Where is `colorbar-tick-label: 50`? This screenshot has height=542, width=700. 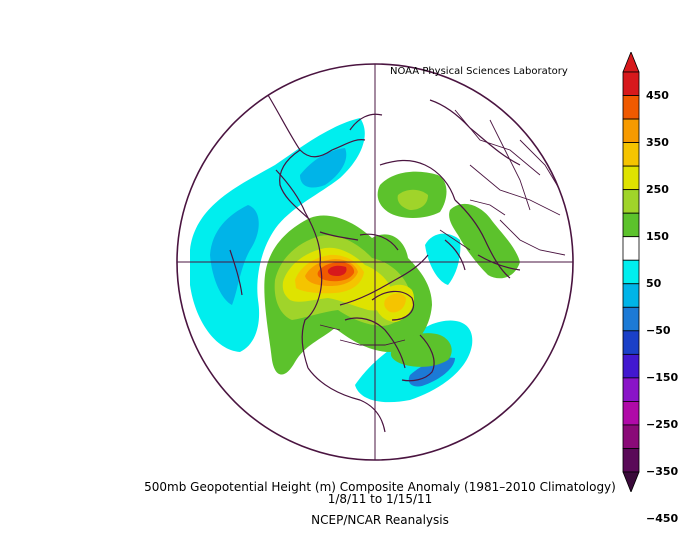
colorbar-tick-label: 50 is located at coordinates (654, 283).